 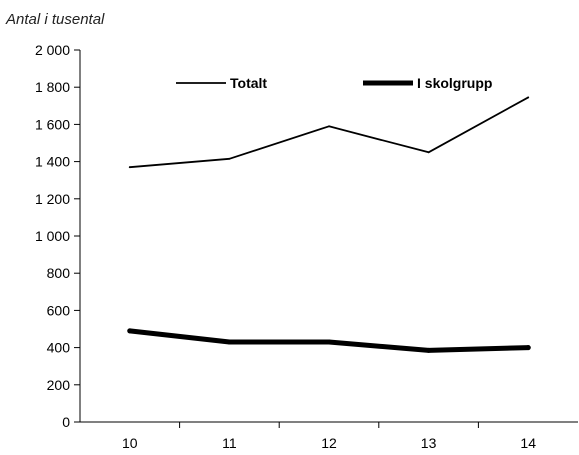 What do you see at coordinates (59, 348) in the screenshot?
I see `y-tick-label: 400` at bounding box center [59, 348].